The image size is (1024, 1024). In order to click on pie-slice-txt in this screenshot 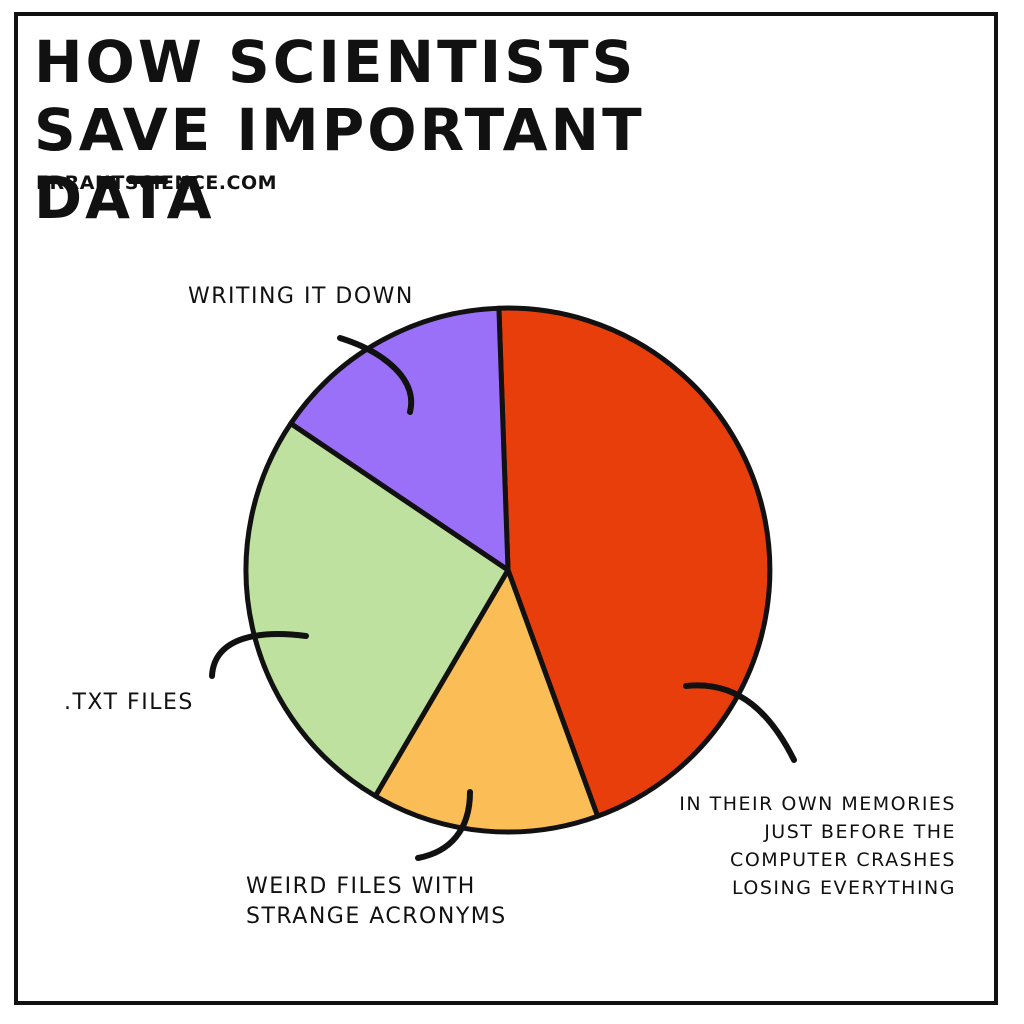, I will do `click(377, 610)`.